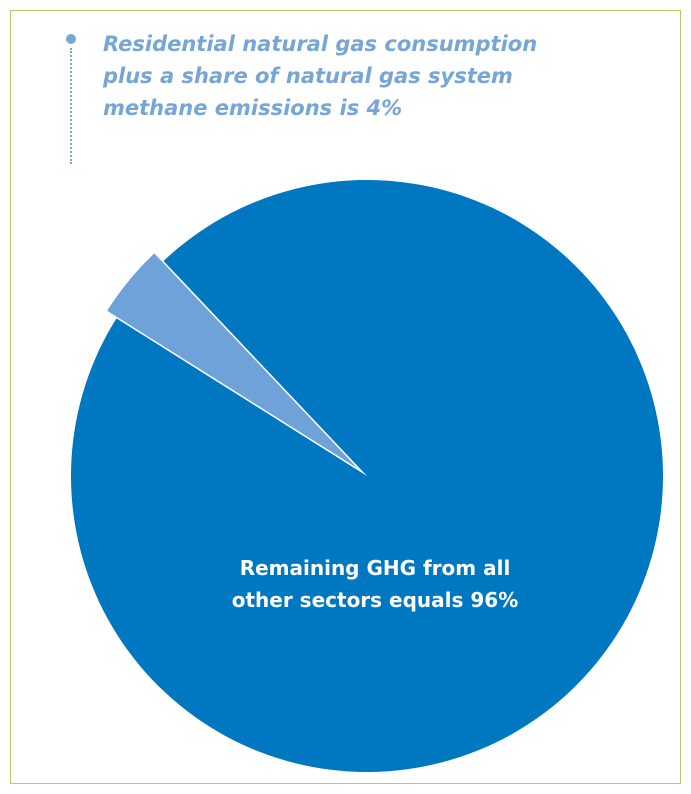 The image size is (691, 794). What do you see at coordinates (232, 361) in the screenshot?
I see `pie-slice-residential` at bounding box center [232, 361].